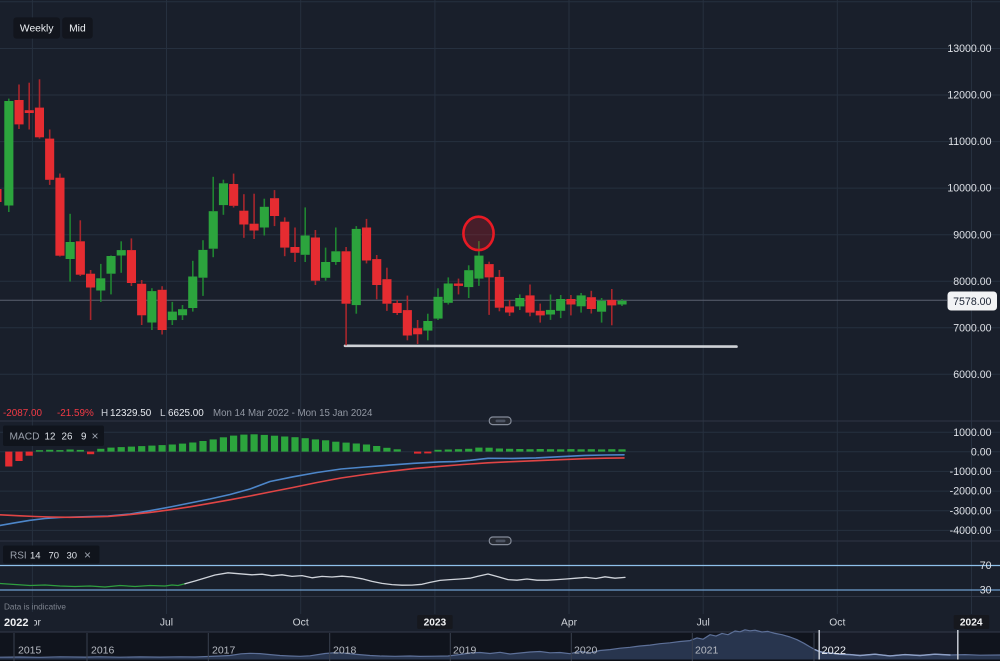 Image resolution: width=1000 pixels, height=661 pixels. I want to click on svg-text: Weekly, so click(37, 28).